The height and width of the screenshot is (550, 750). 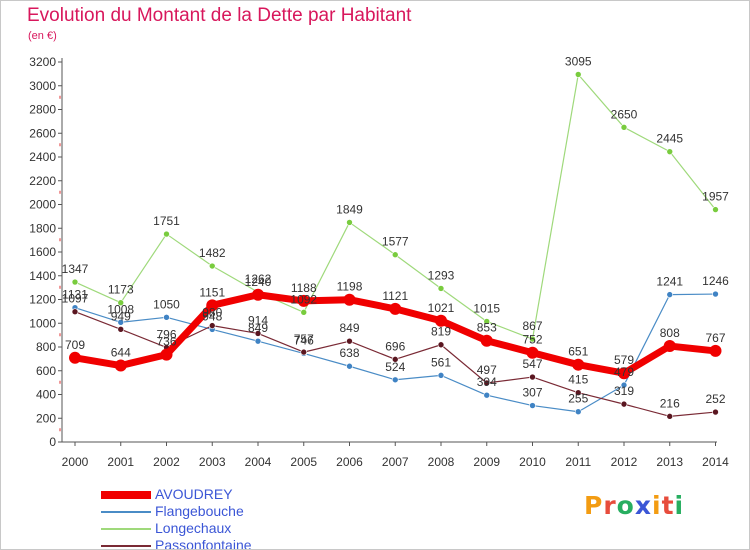 What do you see at coordinates (212, 313) in the screenshot?
I see `data-label-passonfontaine: 980` at bounding box center [212, 313].